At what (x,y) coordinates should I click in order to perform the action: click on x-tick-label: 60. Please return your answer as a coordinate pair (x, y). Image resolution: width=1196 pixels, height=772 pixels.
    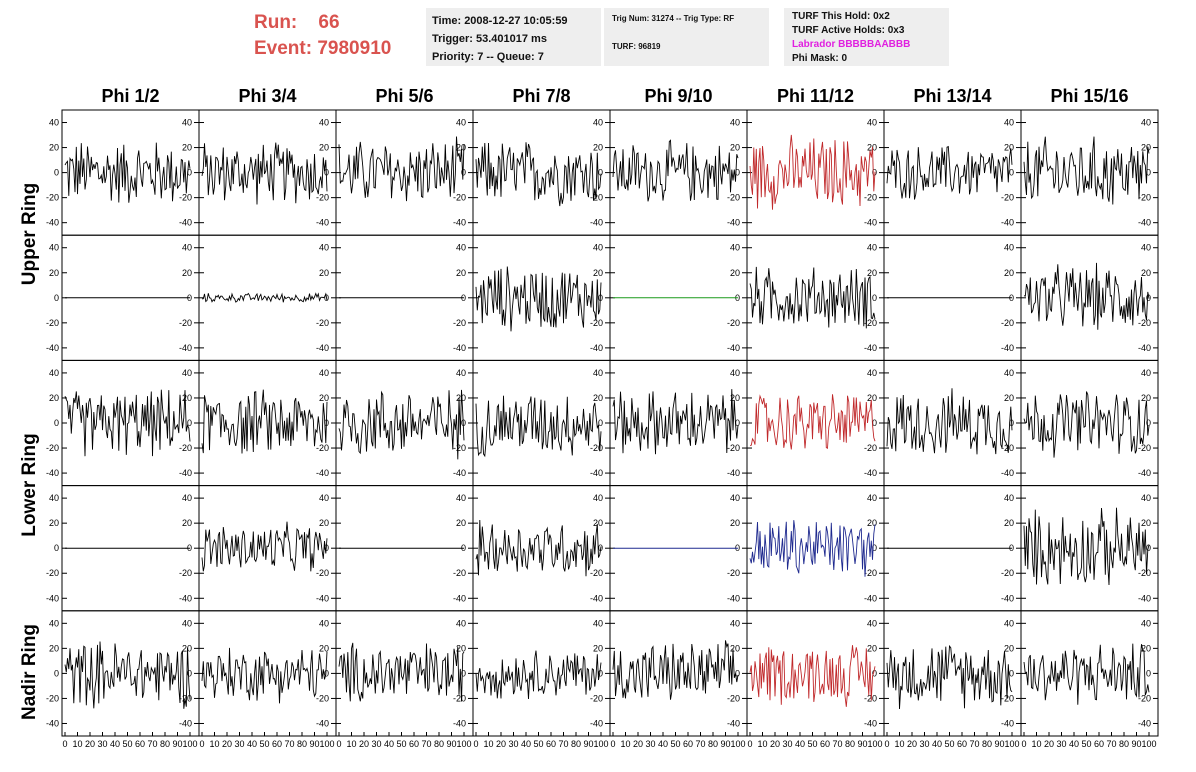
    Looking at the image, I should click on (414, 744).